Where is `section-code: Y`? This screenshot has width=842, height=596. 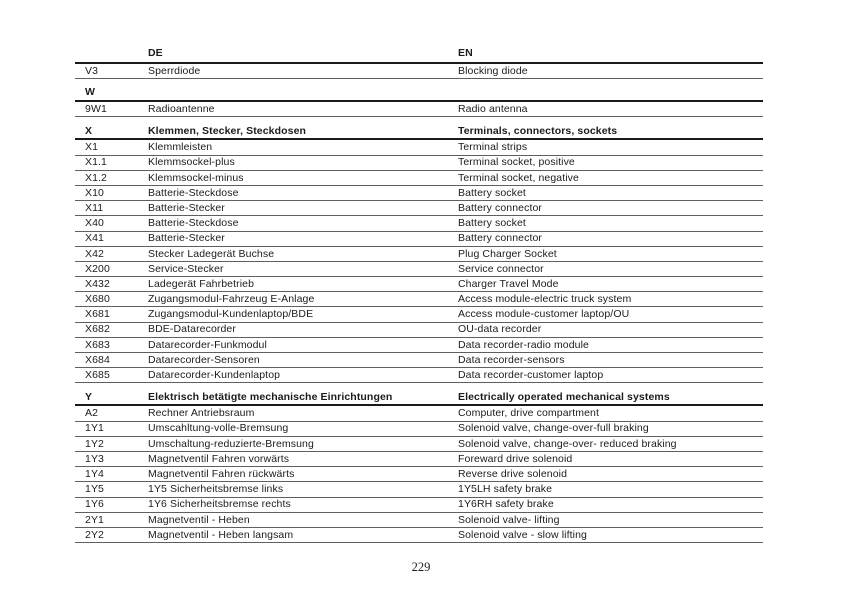 section-code: Y is located at coordinates (89, 396).